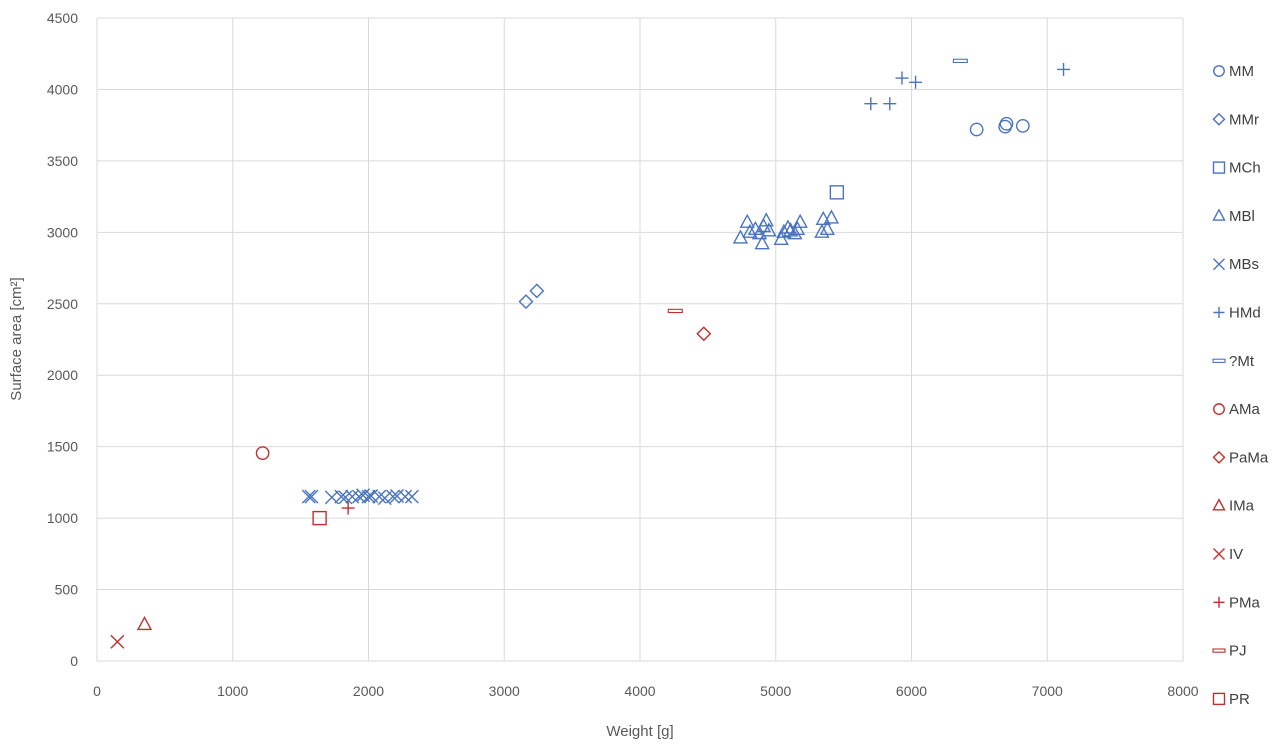  What do you see at coordinates (1236, 554) in the screenshot?
I see `legend-label: IV` at bounding box center [1236, 554].